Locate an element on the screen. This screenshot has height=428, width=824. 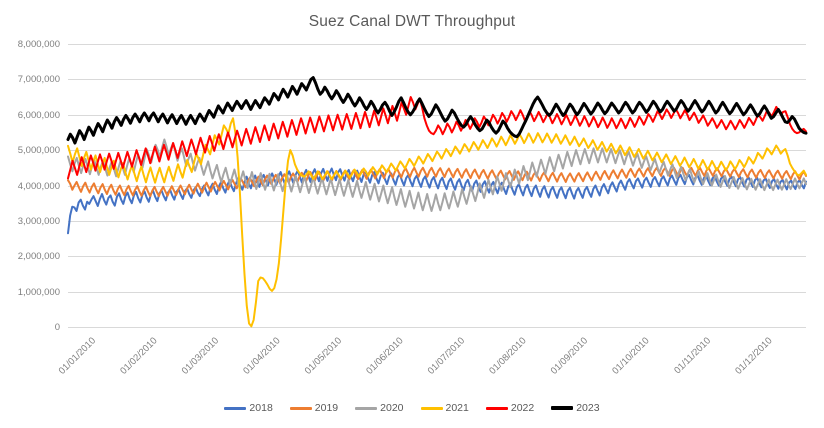
y-tick-label: 0 is located at coordinates (57, 327).